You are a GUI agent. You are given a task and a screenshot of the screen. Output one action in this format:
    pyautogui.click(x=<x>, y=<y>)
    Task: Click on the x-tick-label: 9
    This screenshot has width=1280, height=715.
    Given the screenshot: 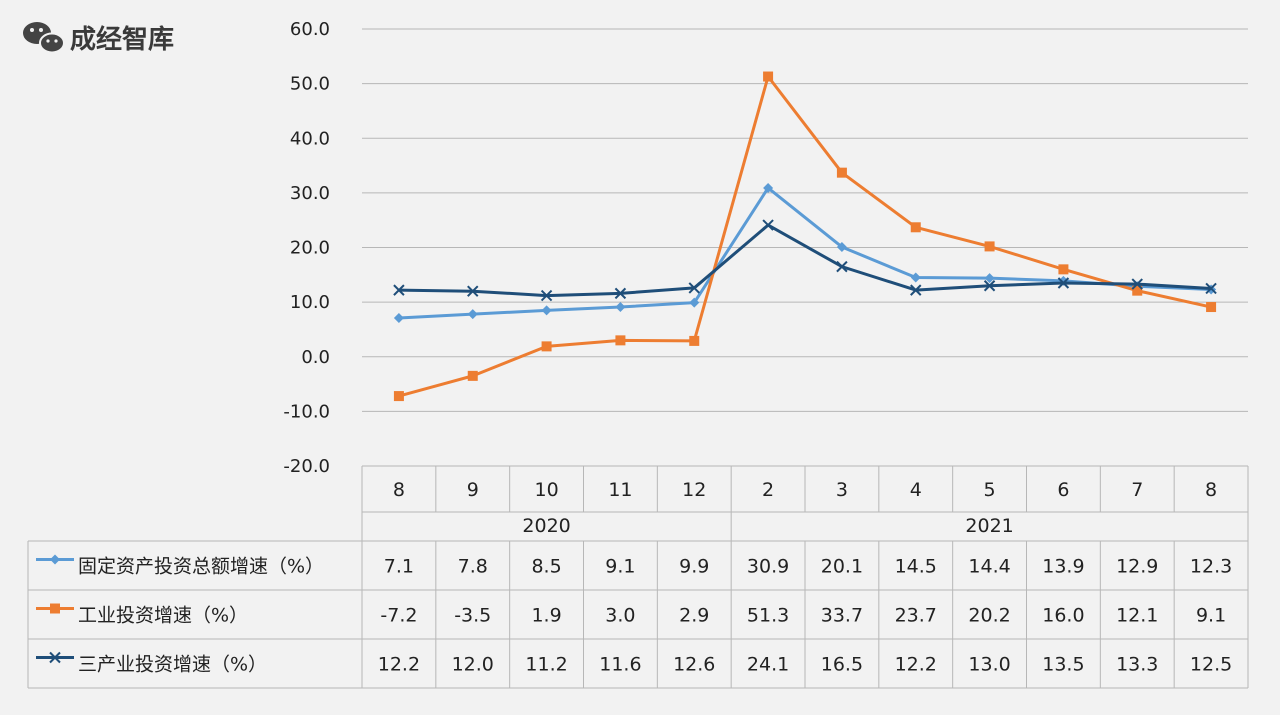 What is the action you would take?
    pyautogui.click(x=473, y=490)
    